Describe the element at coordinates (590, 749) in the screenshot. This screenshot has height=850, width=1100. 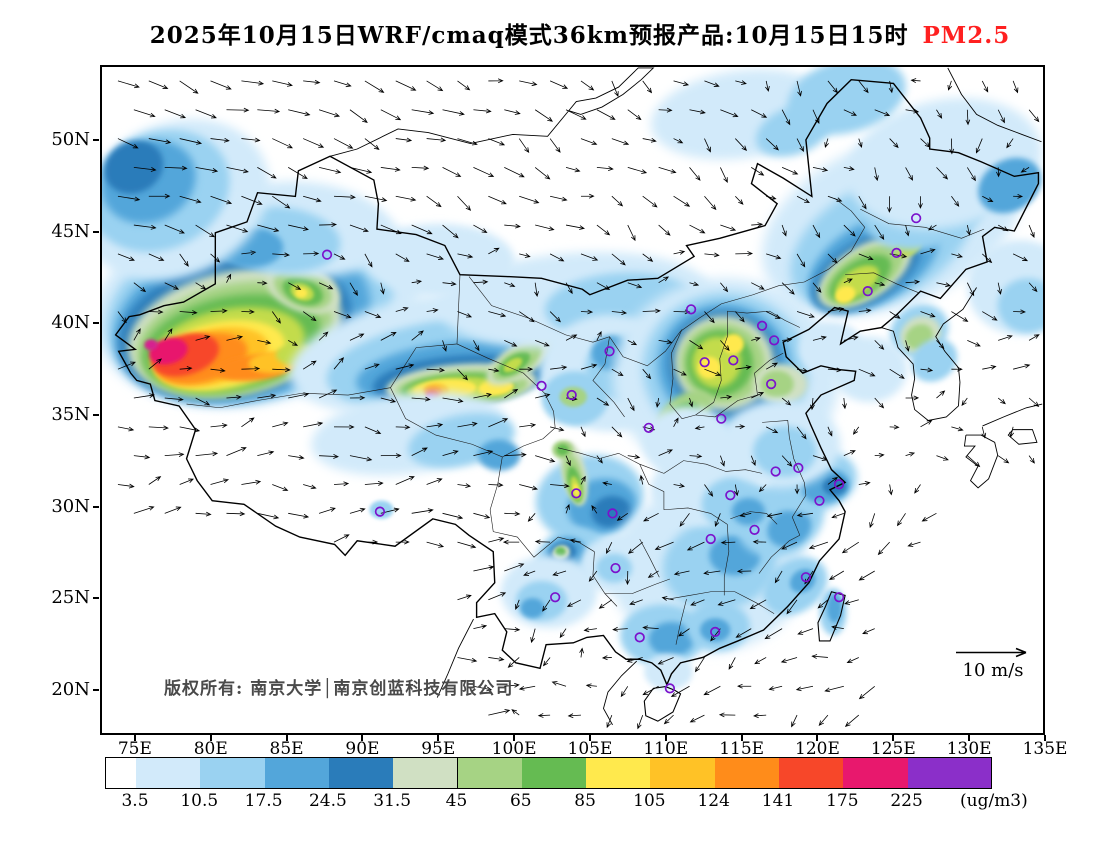
I see `lon-tick-label: 105E` at that location.